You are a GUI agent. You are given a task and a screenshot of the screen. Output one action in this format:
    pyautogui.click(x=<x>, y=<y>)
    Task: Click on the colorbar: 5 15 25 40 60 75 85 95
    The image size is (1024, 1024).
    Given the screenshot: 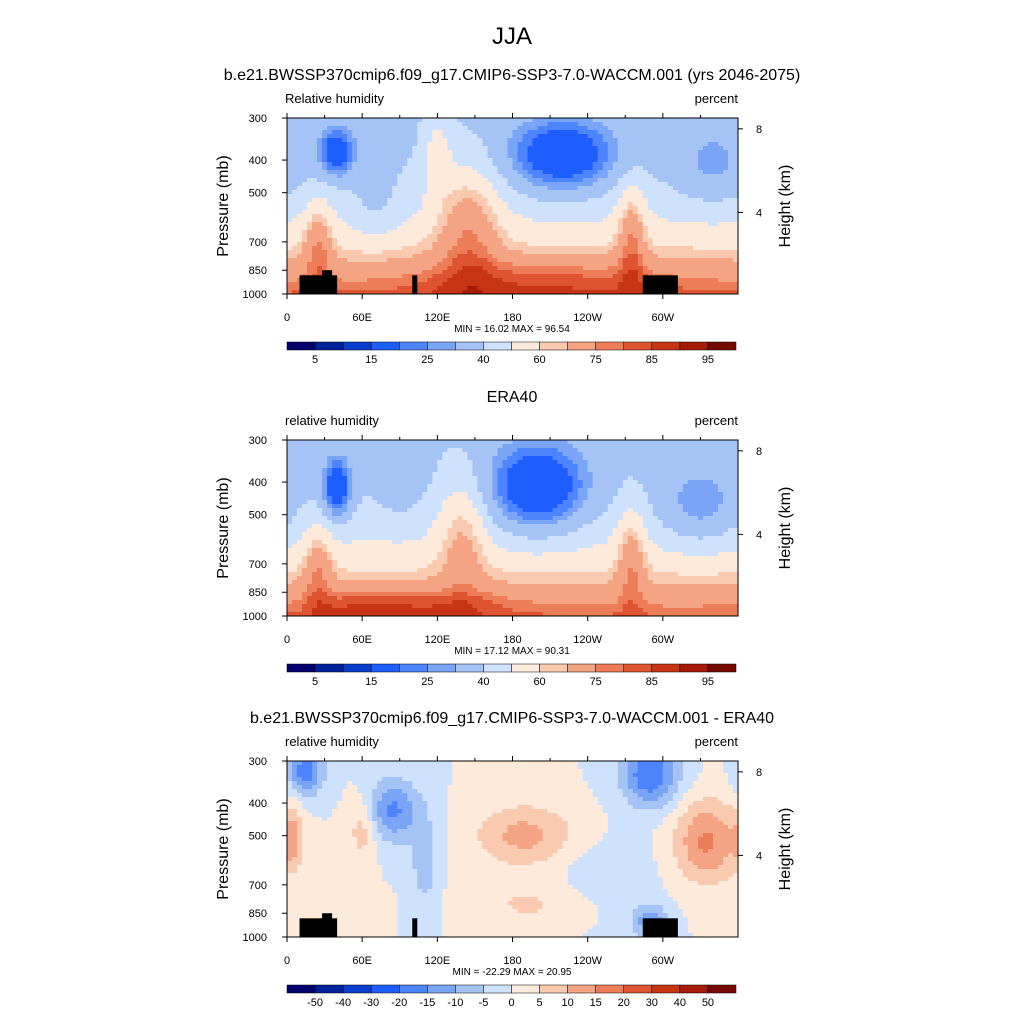 What is the action you would take?
    pyautogui.click(x=511, y=675)
    